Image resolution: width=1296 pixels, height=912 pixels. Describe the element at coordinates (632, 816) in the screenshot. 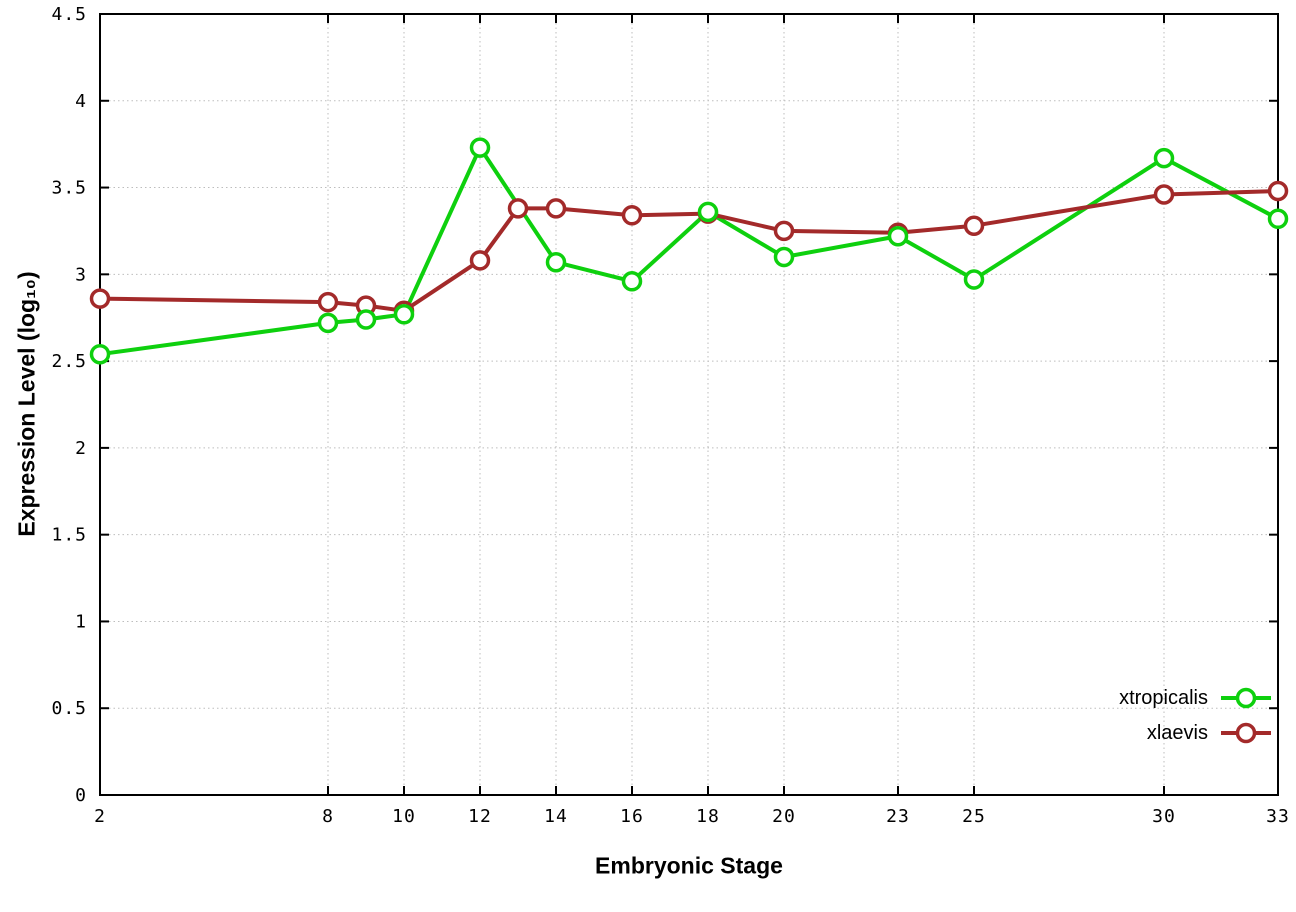

I see `x-tick-label: 16` at that location.